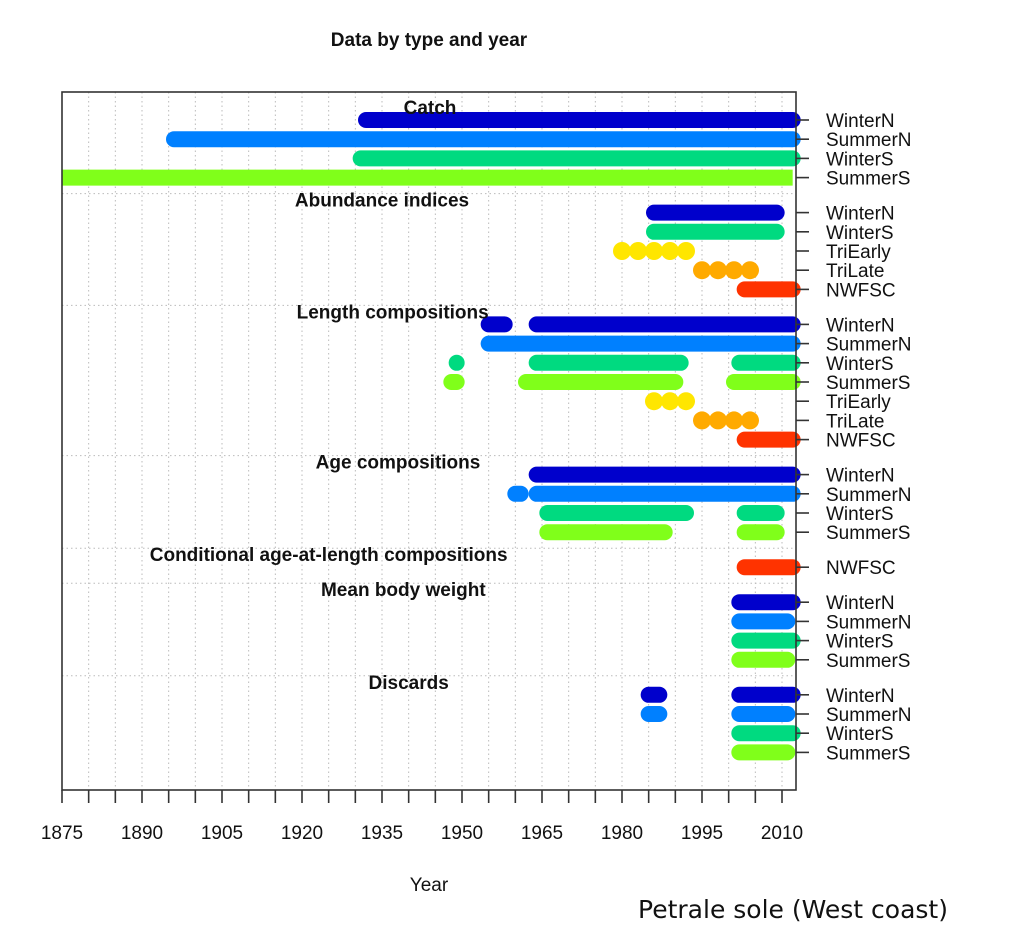 Image resolution: width=1018 pixels, height=949 pixels. Describe the element at coordinates (403, 590) in the screenshot. I see `section-label: Mean body weight` at that location.